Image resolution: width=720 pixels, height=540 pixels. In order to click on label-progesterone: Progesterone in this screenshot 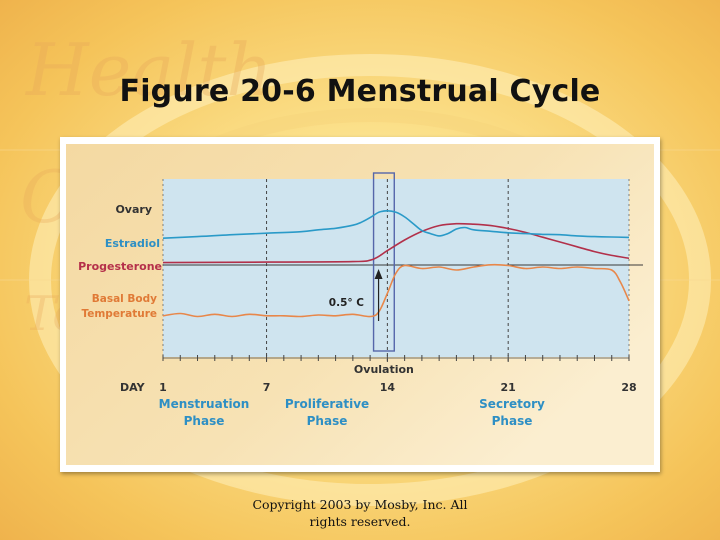, I will do `click(120, 266)`.